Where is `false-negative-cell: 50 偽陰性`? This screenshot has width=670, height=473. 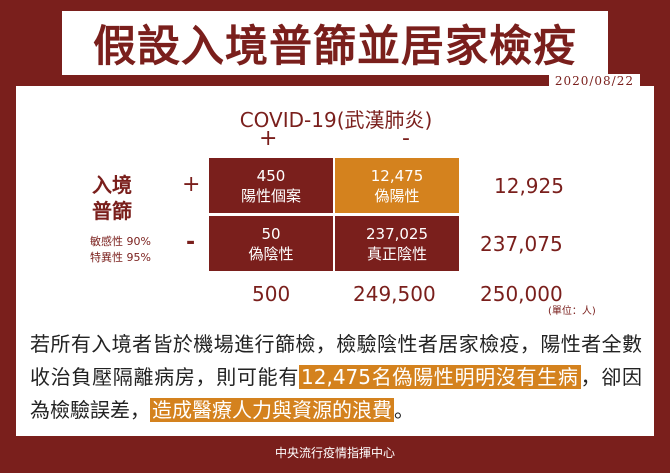 false-negative-cell: 50 偽陰性 is located at coordinates (271, 243).